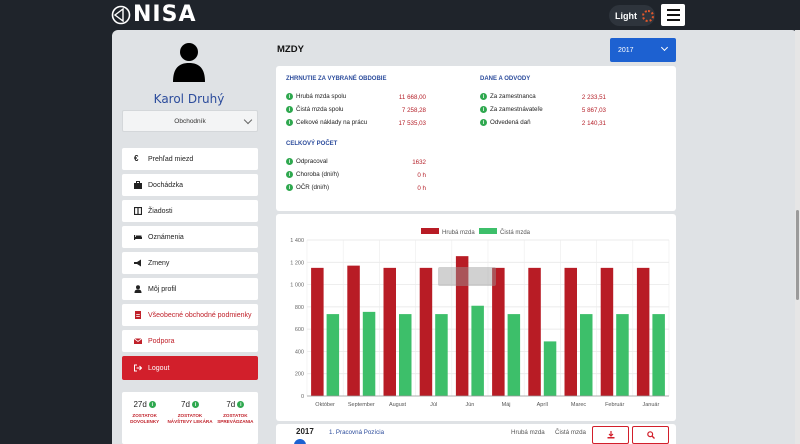 This screenshot has height=444, width=800. I want to click on column-header-net: Čistá mzda, so click(570, 432).